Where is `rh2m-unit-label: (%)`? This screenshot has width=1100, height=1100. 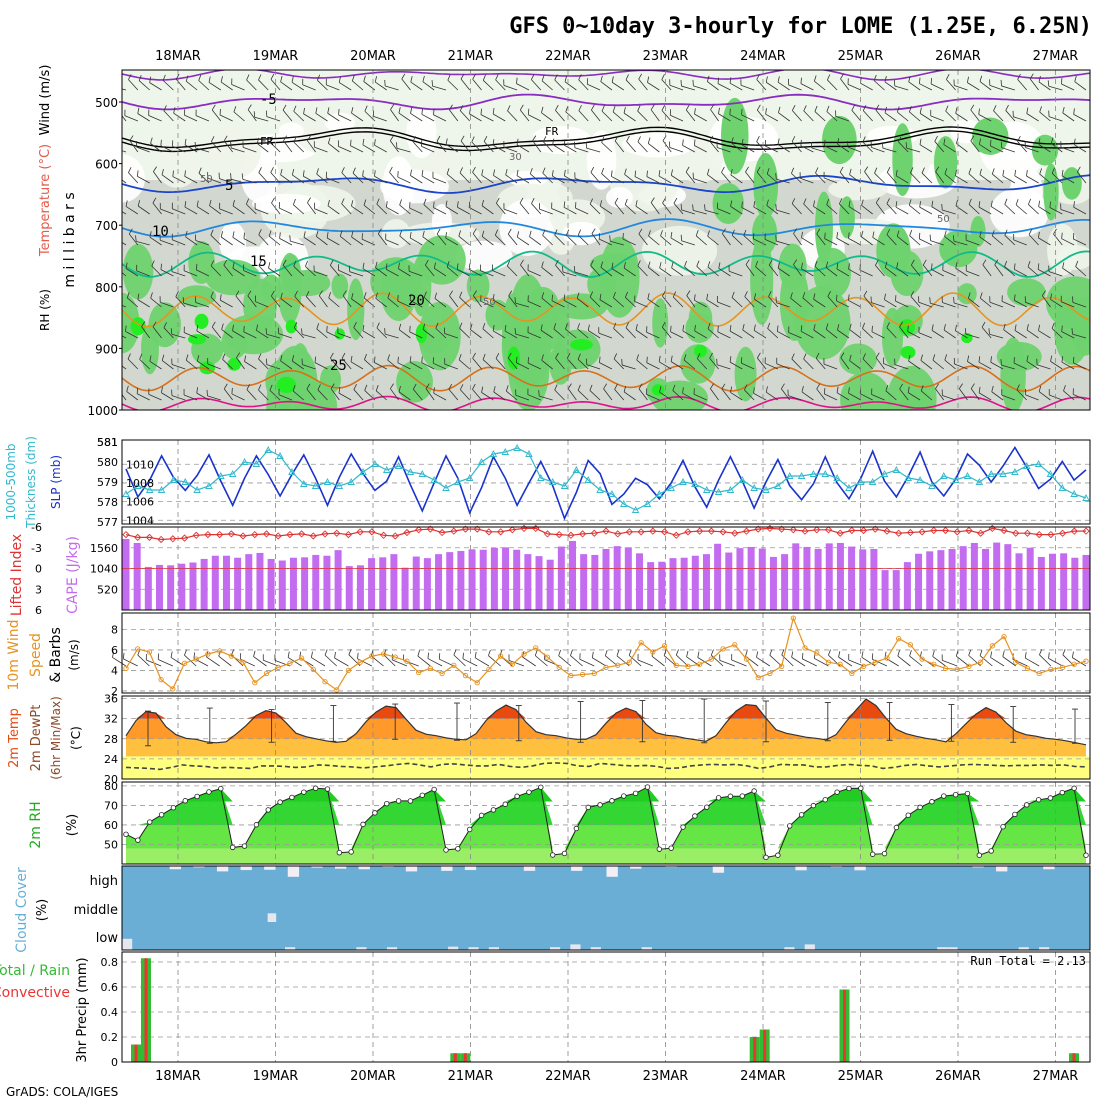 rh2m-unit-label: (%) is located at coordinates (72, 825).